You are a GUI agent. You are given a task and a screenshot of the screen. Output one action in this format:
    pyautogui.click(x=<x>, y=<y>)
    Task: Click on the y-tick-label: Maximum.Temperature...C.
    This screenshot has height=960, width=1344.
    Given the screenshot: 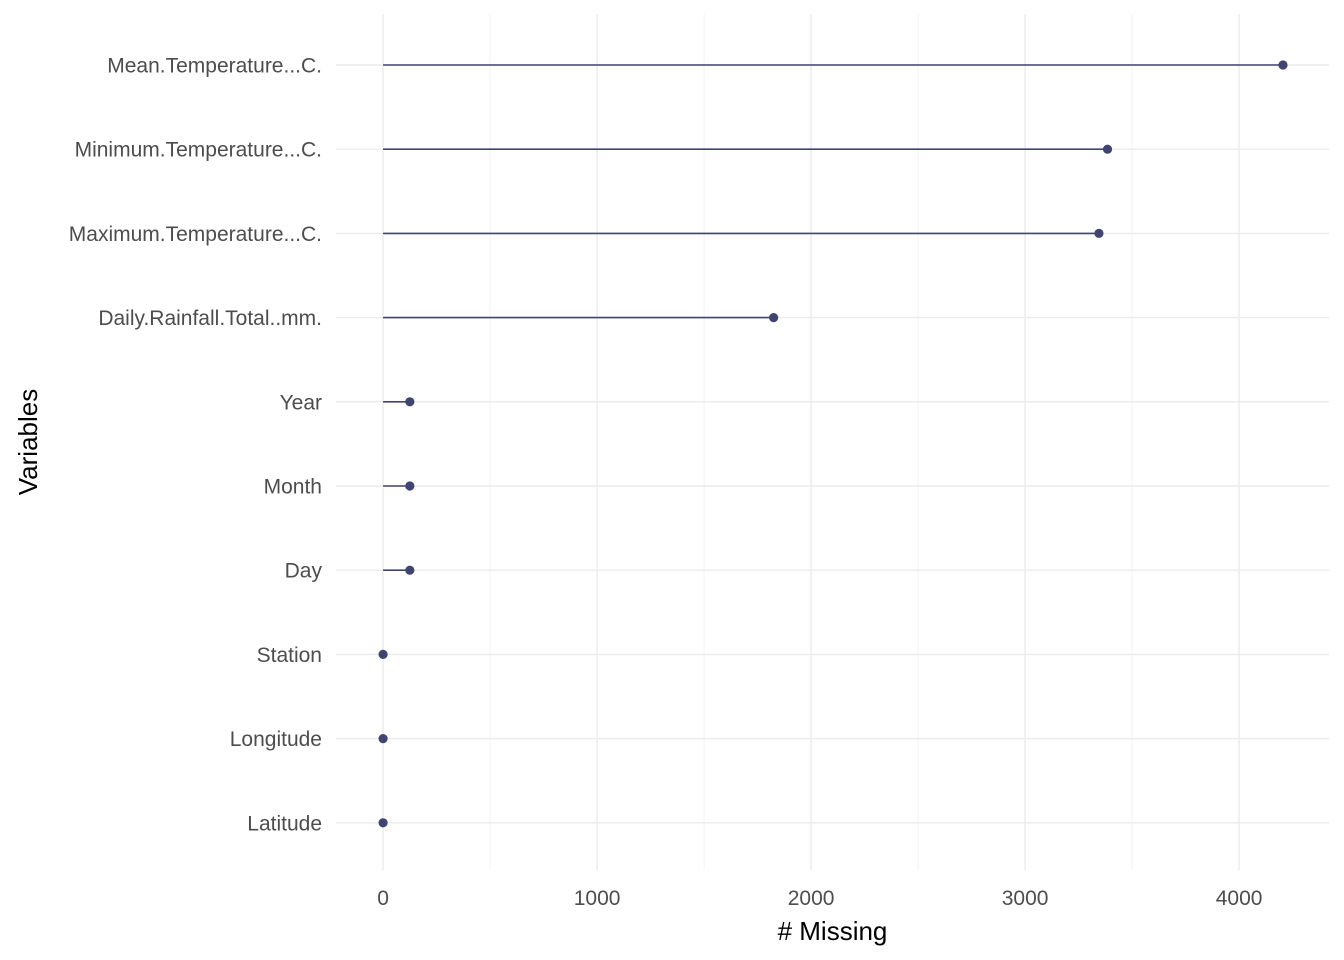 What is the action you would take?
    pyautogui.click(x=195, y=234)
    